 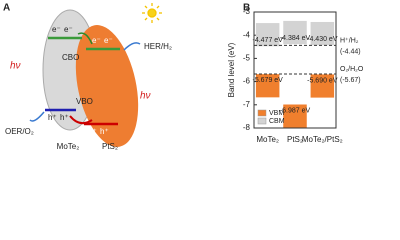 What do you see at coordinates (247, 58) in the screenshot?
I see `y-tick-label: -5` at bounding box center [247, 58].